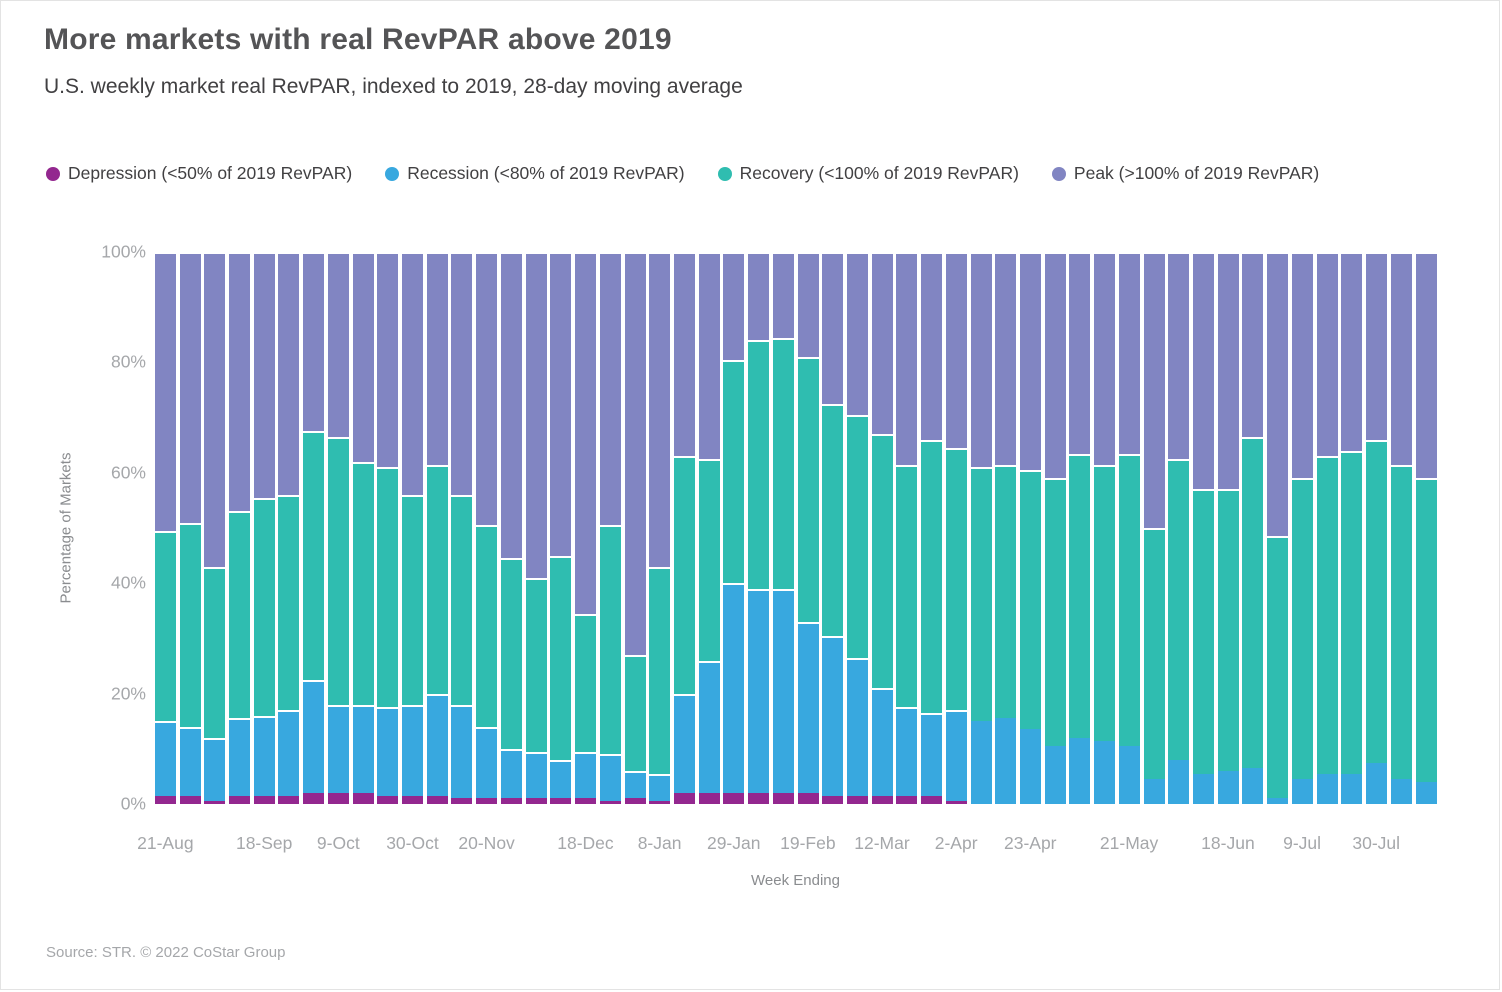  I want to click on y-tick-label: 80%, so click(128, 361).